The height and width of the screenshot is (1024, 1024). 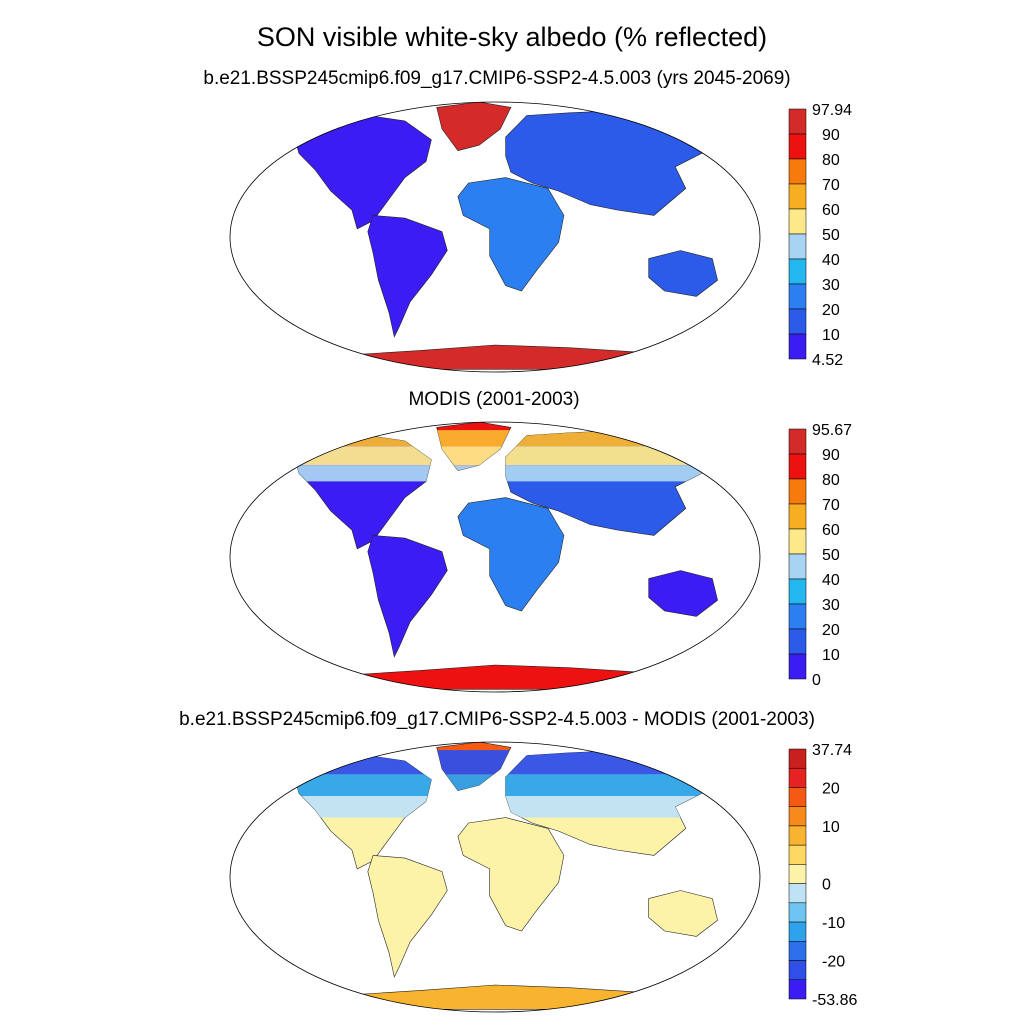 What do you see at coordinates (820, 235) in the screenshot?
I see `colorbar-1: 97.94 4.52 90 80 70 60 50 40 30 20 10` at bounding box center [820, 235].